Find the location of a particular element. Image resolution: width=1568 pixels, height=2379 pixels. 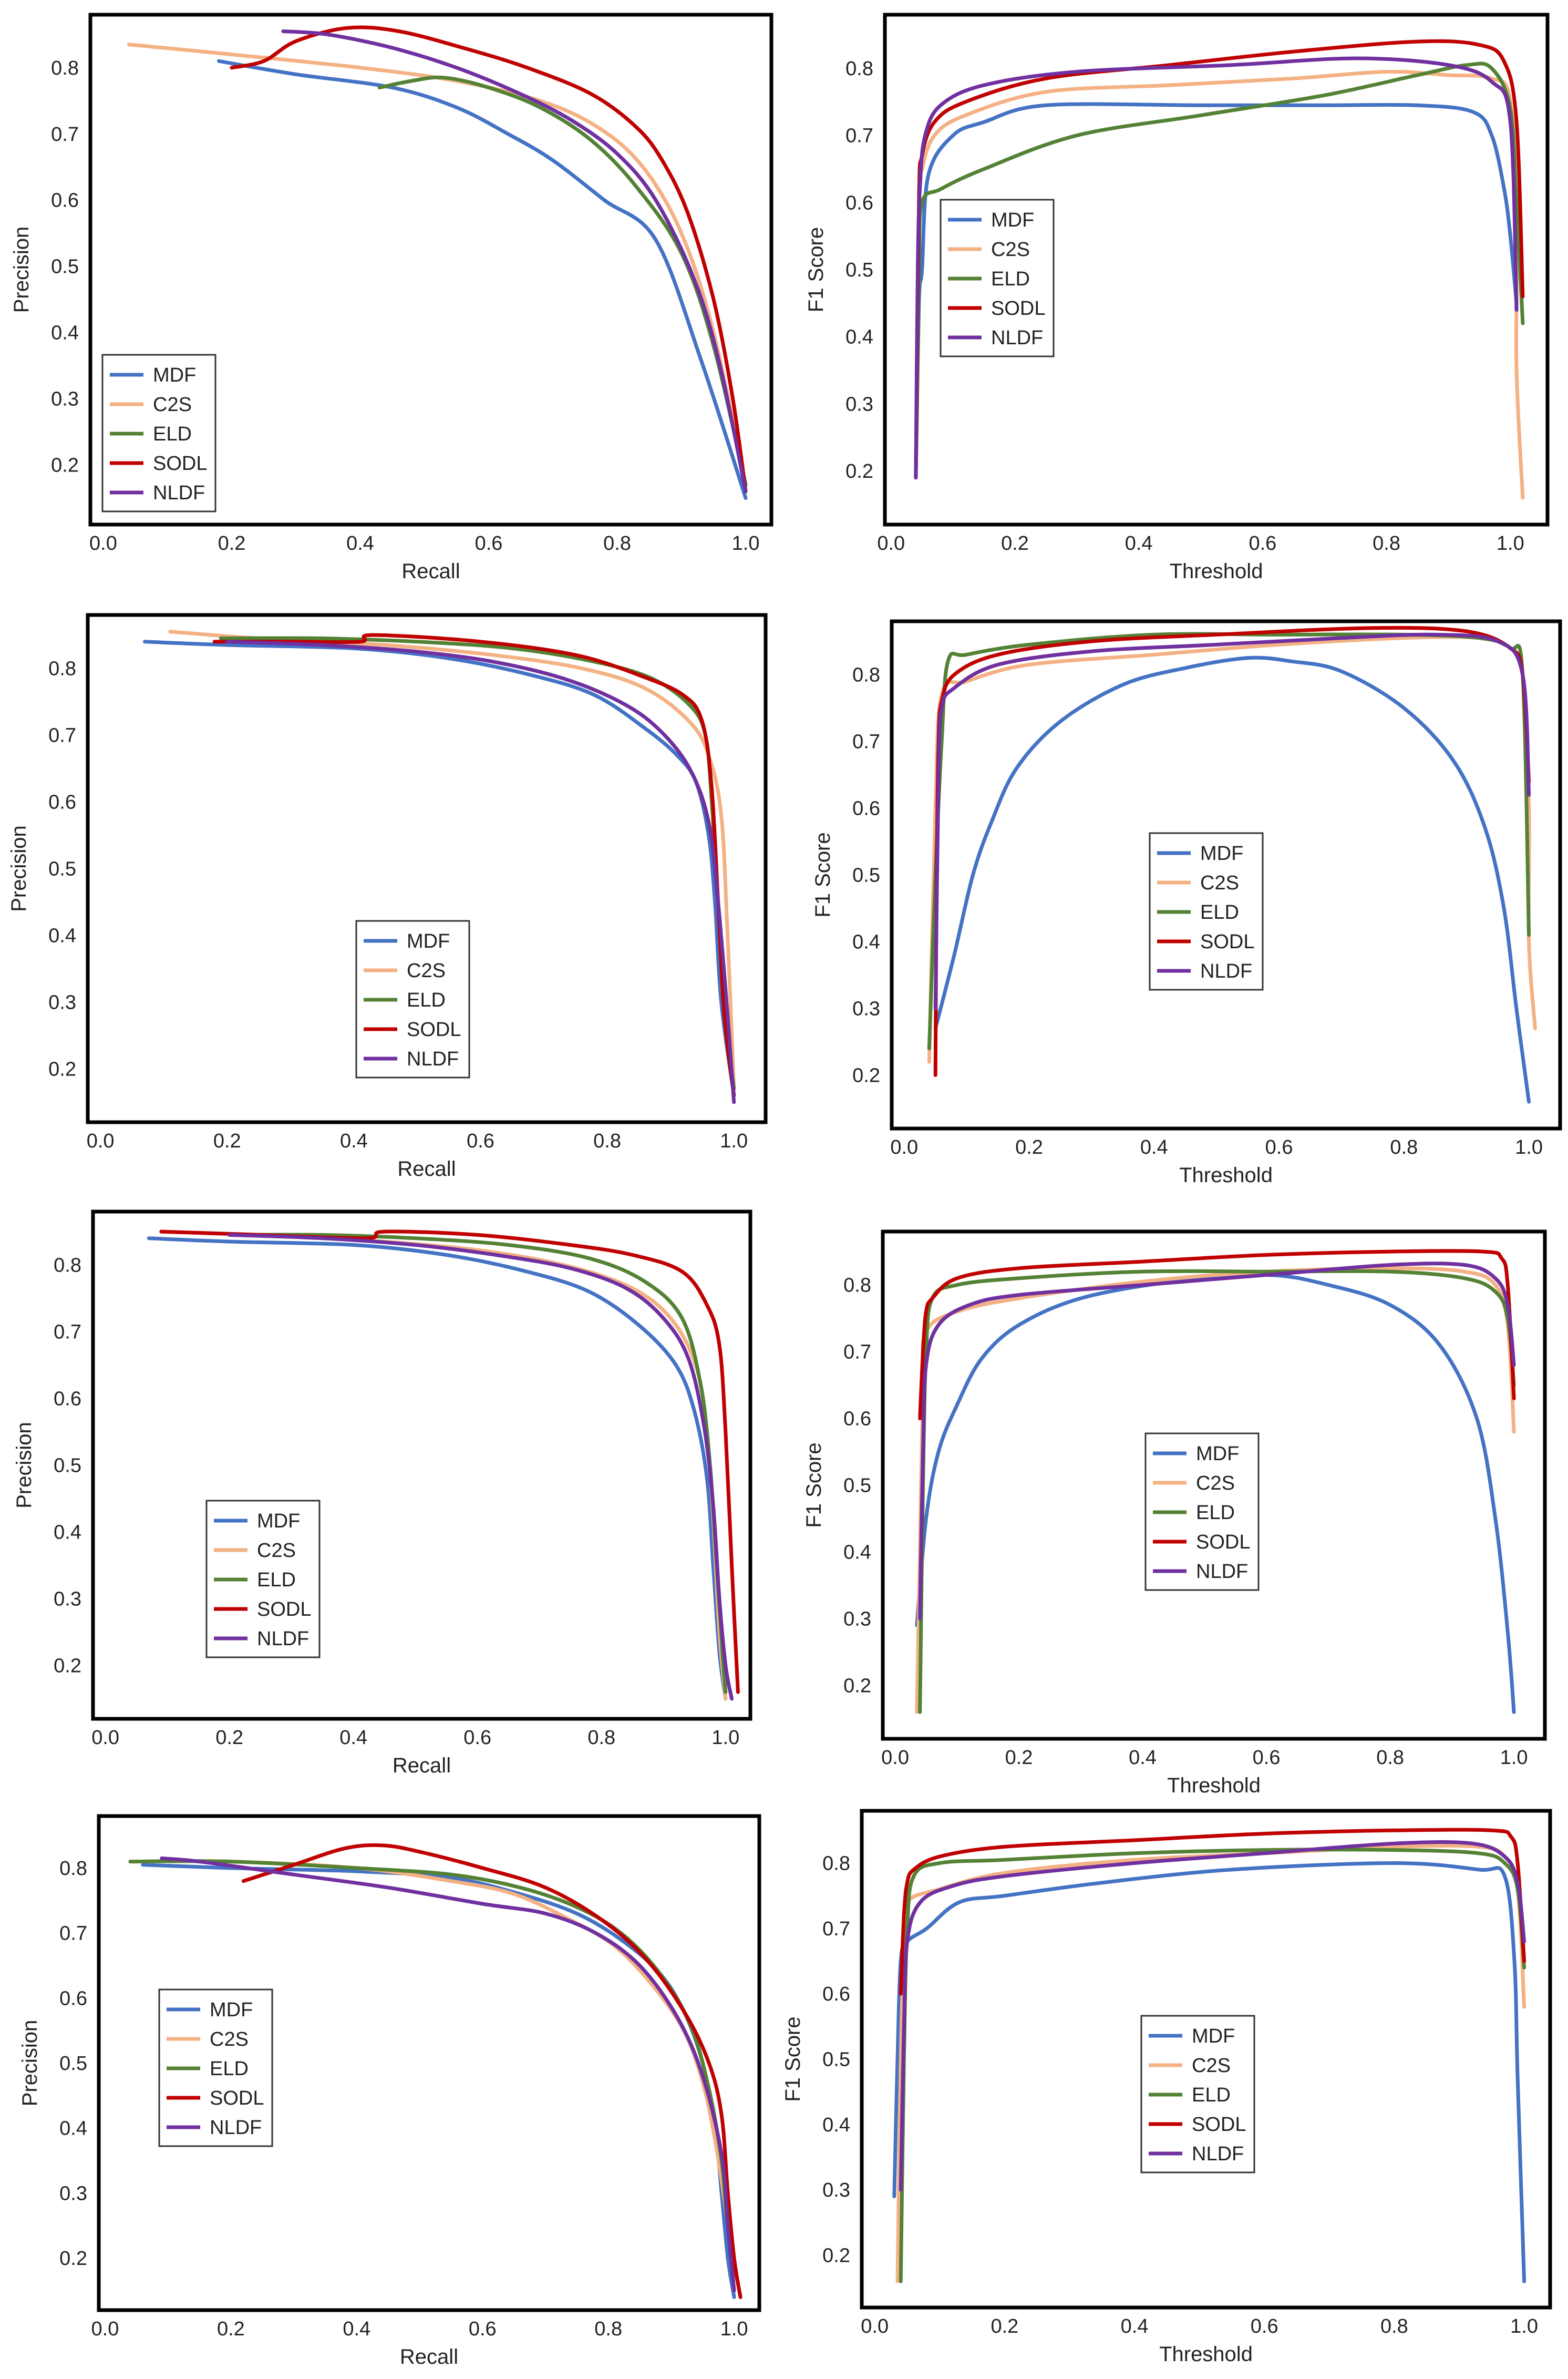

y-axis-label: Precision is located at coordinates (24, 1466).